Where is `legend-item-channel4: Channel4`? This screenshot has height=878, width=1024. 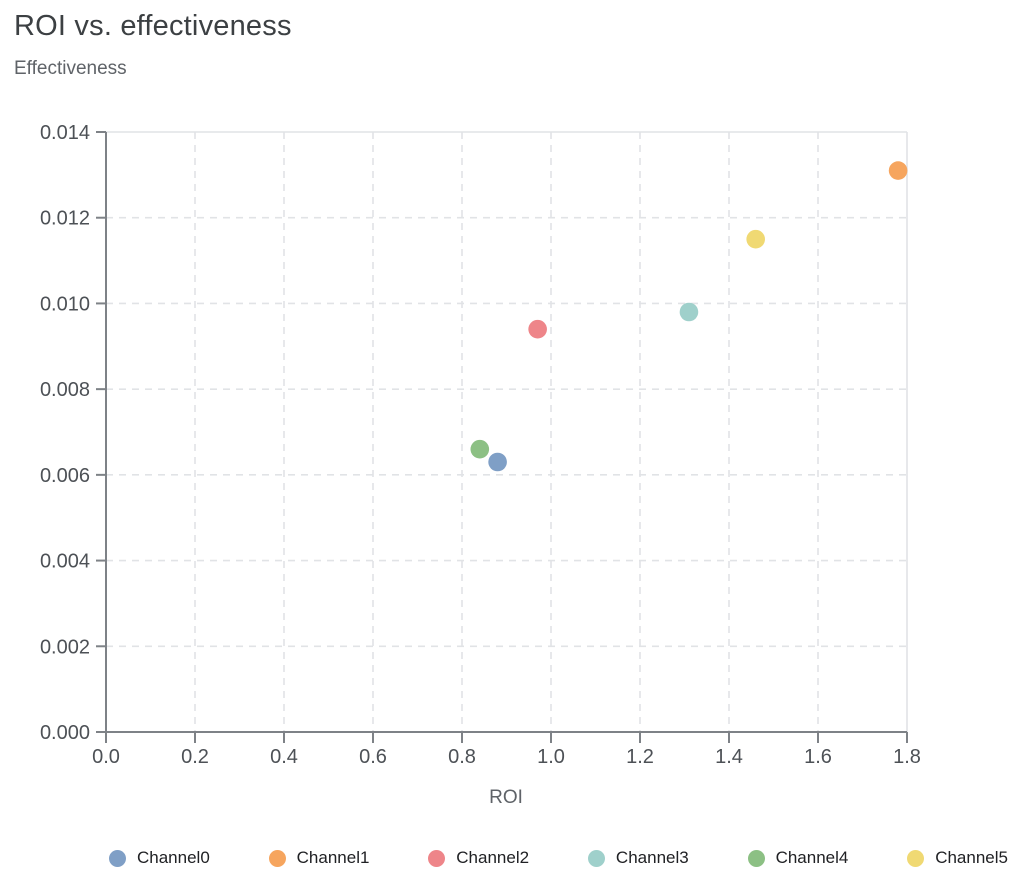
legend-item-channel4: Channel4 is located at coordinates (798, 858).